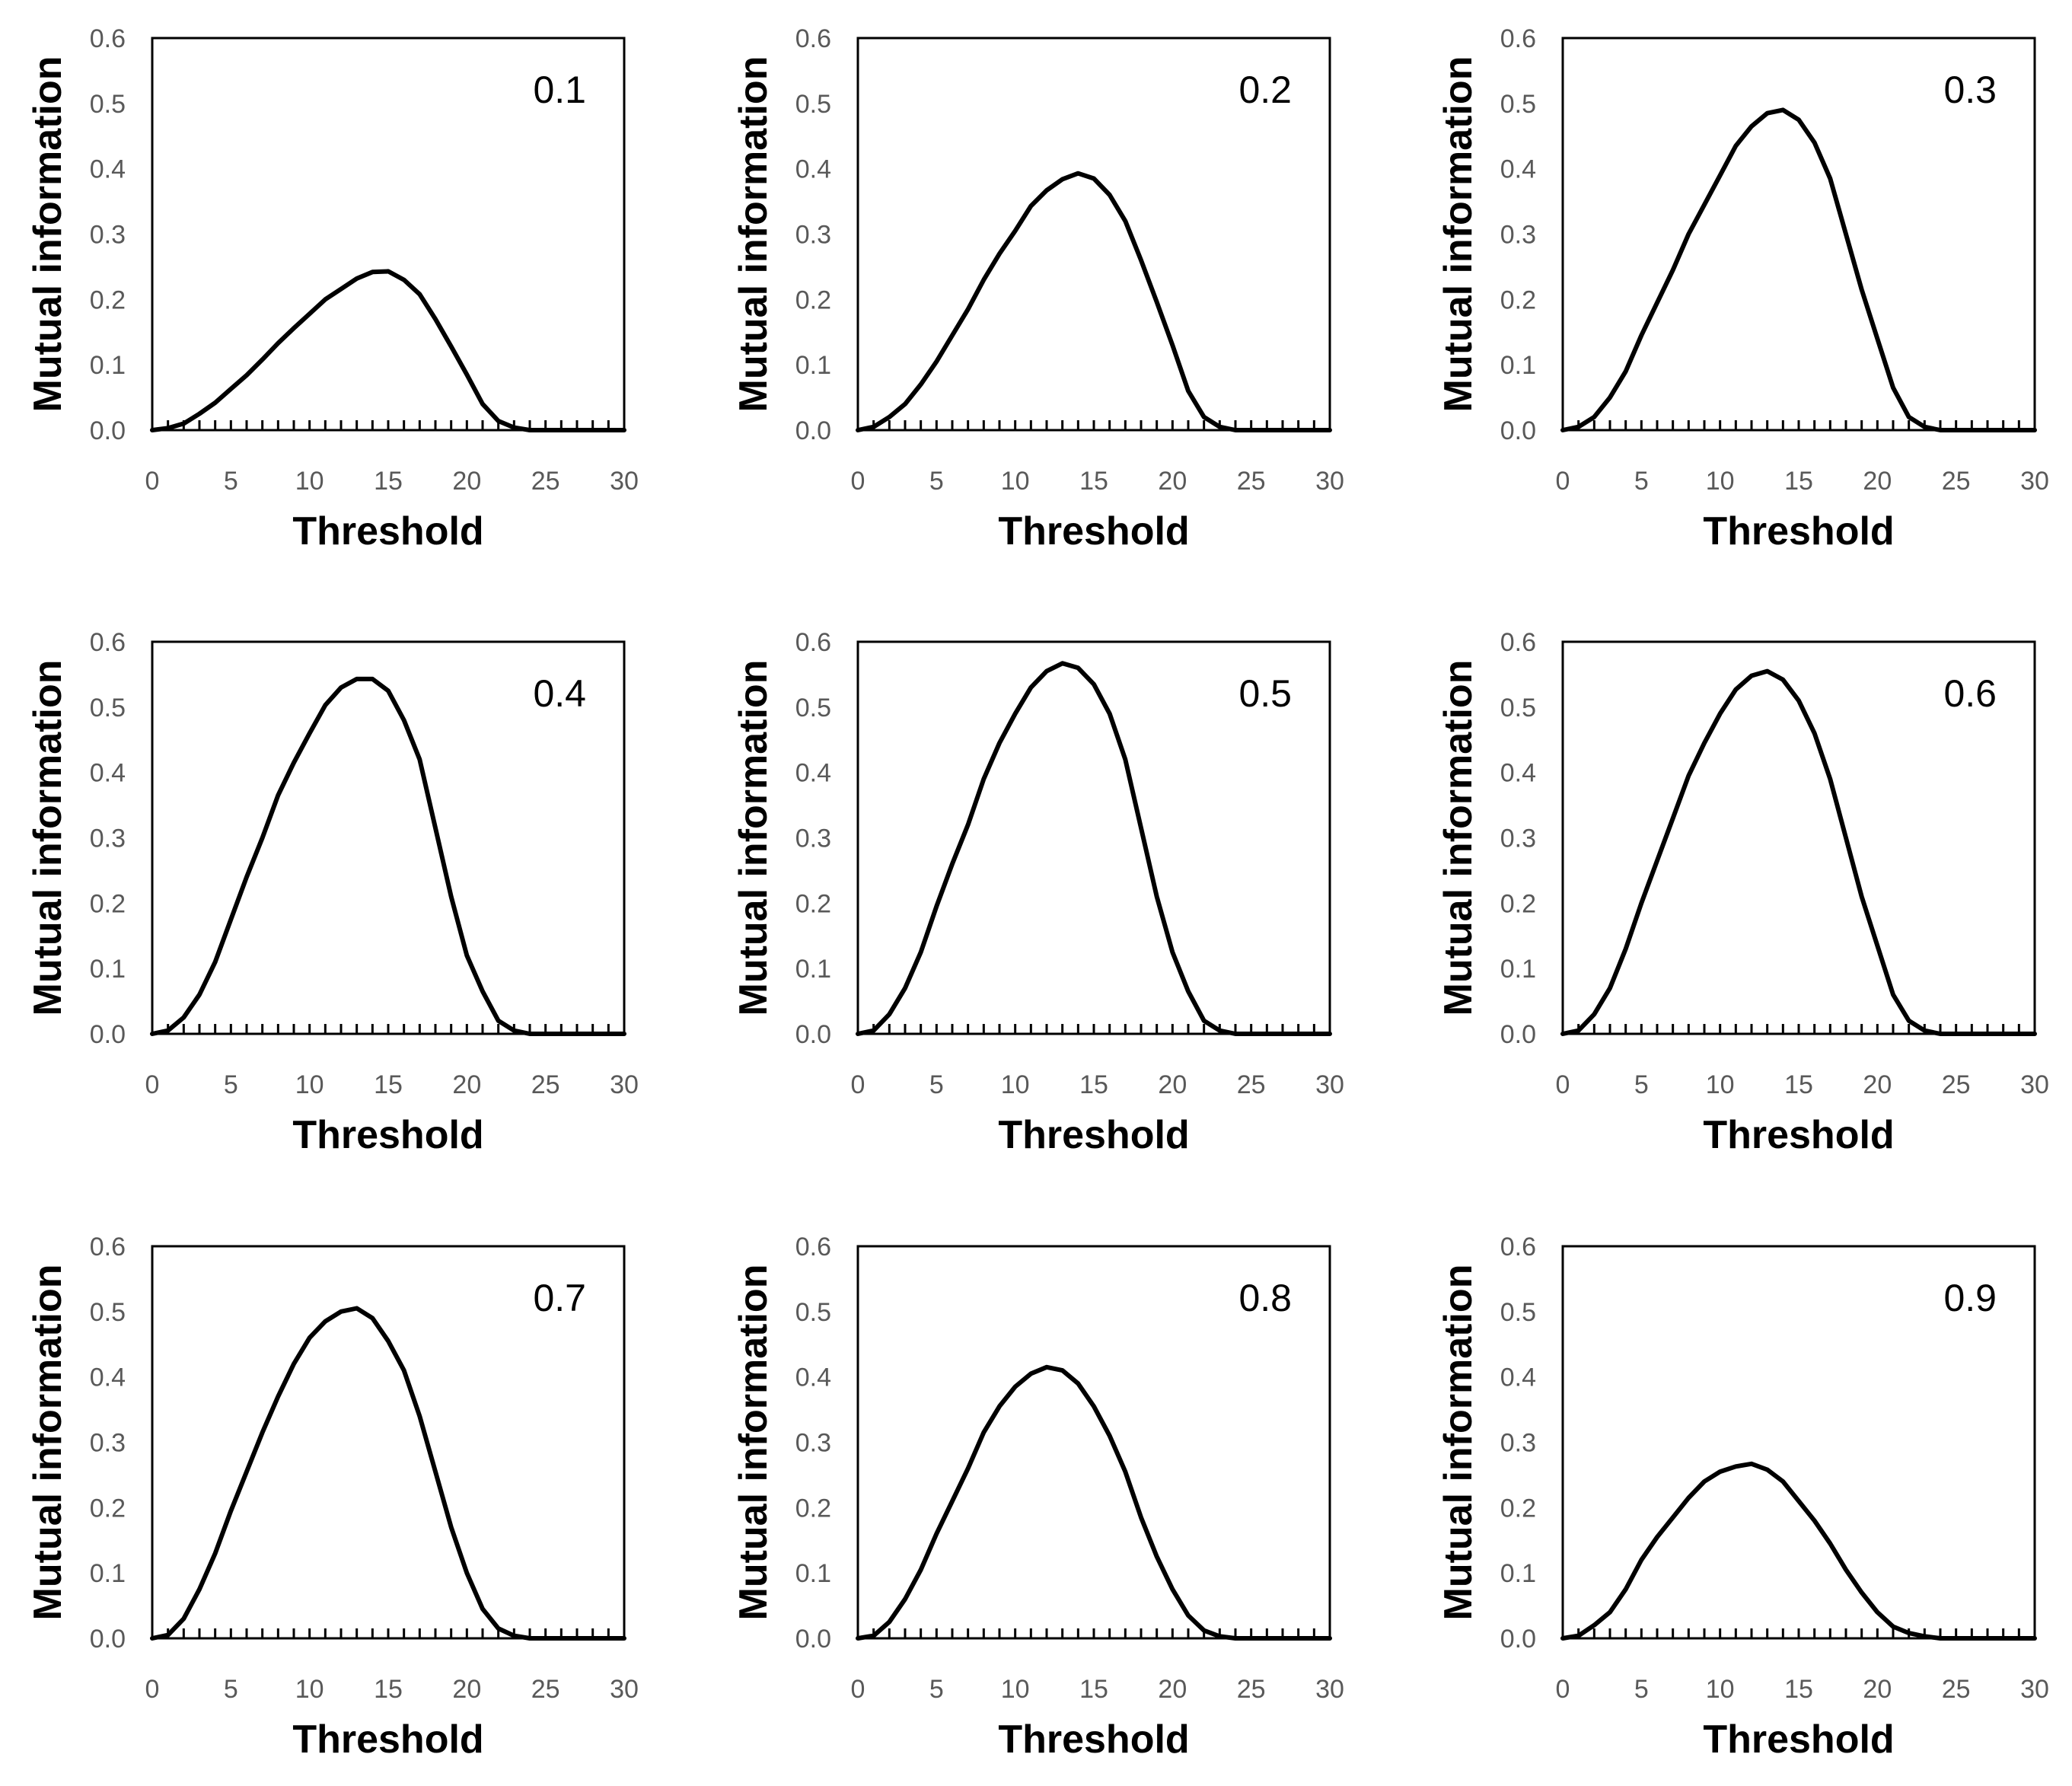  I want to click on series-line-0.5, so click(1094, 848).